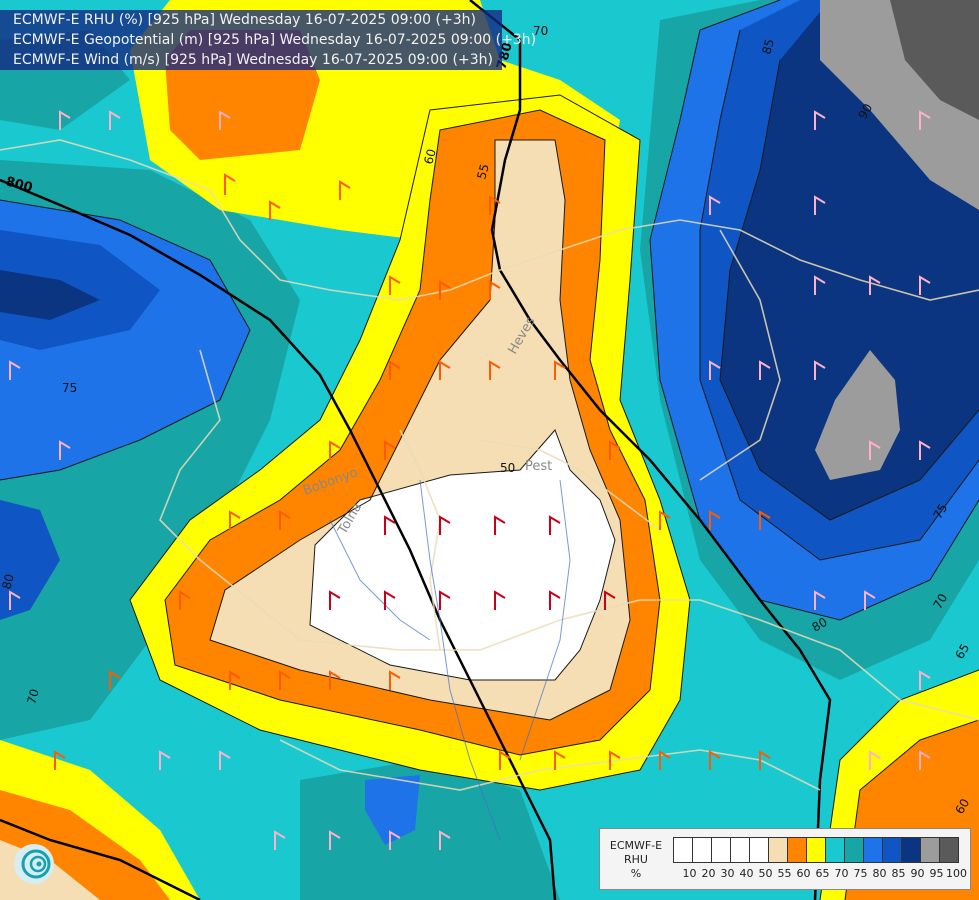 This screenshot has width=979, height=900. What do you see at coordinates (392, 810) in the screenshot?
I see `rh-band-80-south` at bounding box center [392, 810].